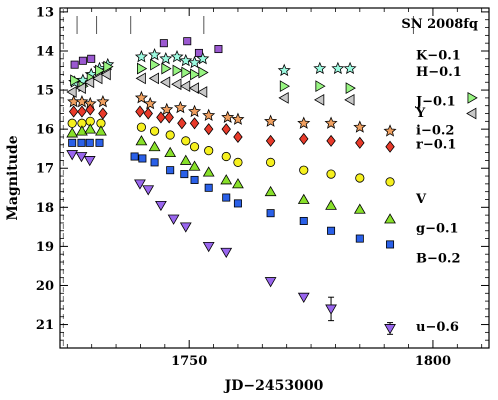 The image size is (498, 400). What do you see at coordinates (439, 24) in the screenshot?
I see `chart-title: SN 2008fq` at bounding box center [439, 24].